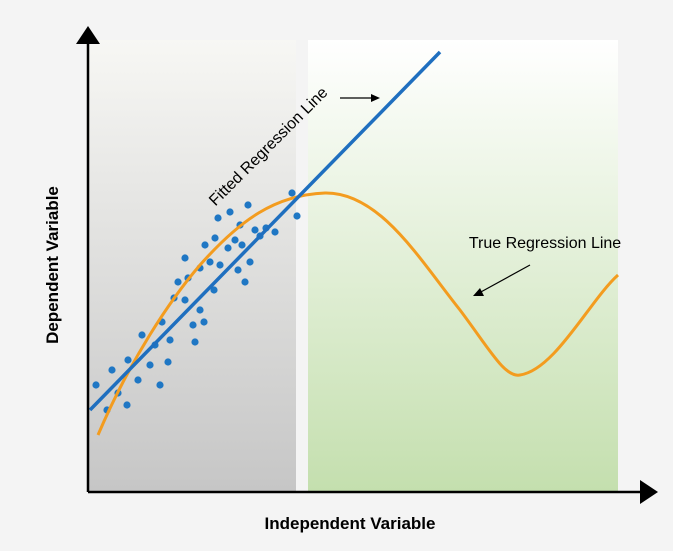 The image size is (673, 551). I want to click on x-axis-arrow, so click(649, 492).